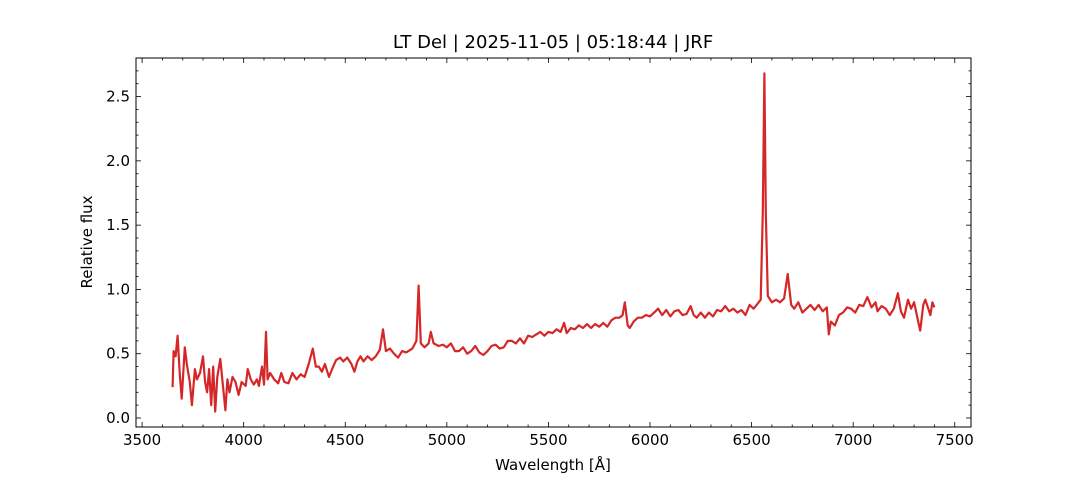 The height and width of the screenshot is (480, 1080). Describe the element at coordinates (955, 440) in the screenshot. I see `x-tick-label: 7500` at that location.